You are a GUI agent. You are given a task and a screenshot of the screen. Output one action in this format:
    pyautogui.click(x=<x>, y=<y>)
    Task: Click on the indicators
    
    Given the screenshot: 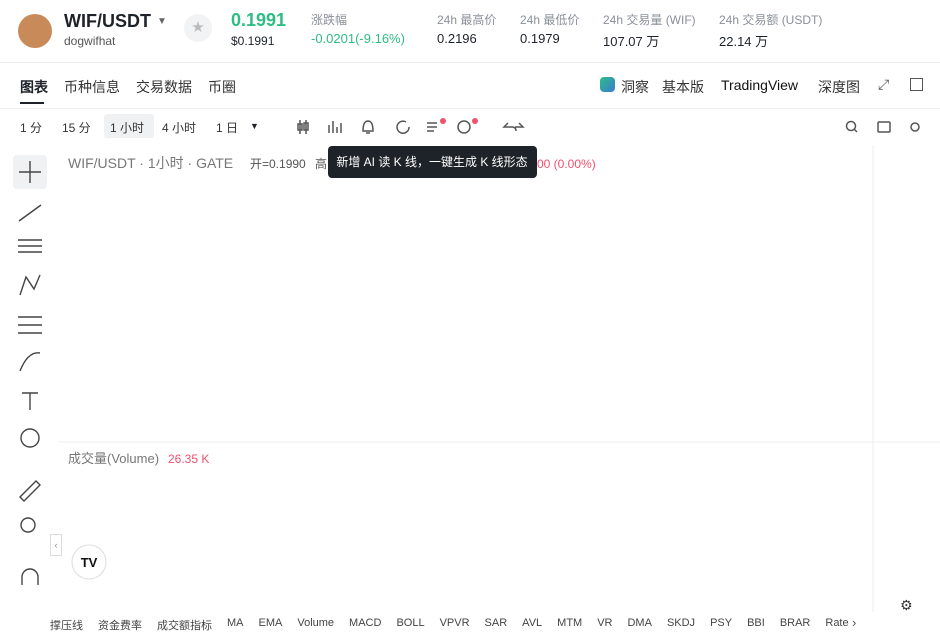 What is the action you would take?
    pyautogui.click(x=335, y=127)
    